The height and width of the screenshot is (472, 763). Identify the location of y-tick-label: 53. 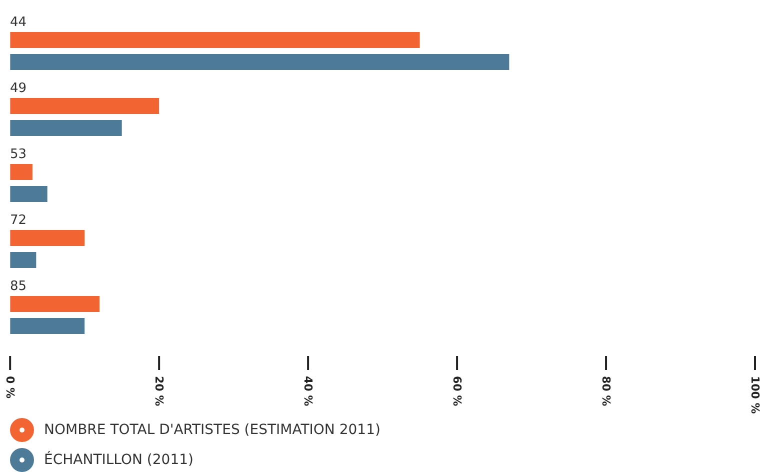
(18, 154).